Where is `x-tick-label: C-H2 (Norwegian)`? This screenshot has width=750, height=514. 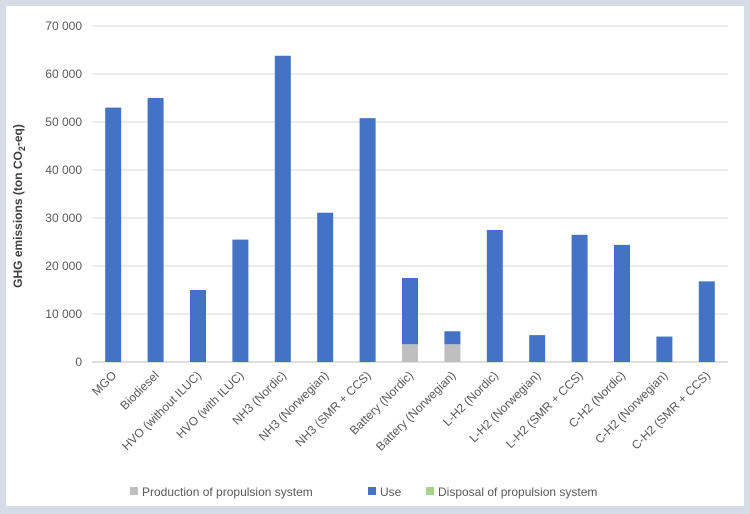
x-tick-label: C-H2 (Norwegian) is located at coordinates (631, 407).